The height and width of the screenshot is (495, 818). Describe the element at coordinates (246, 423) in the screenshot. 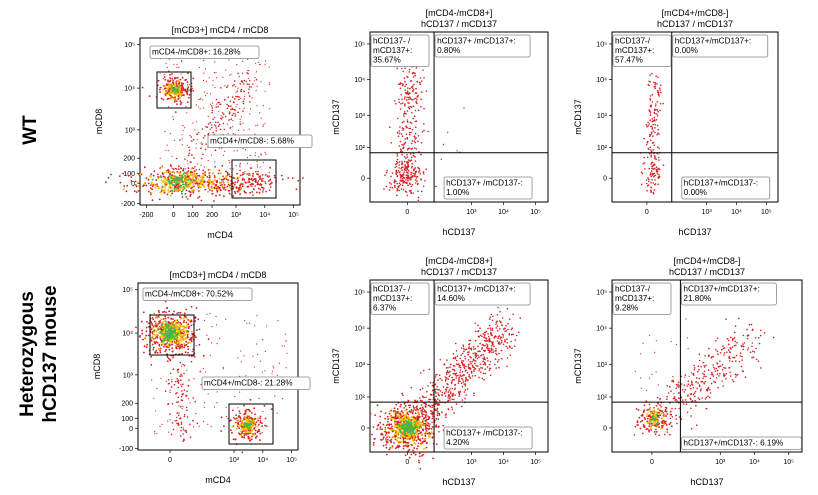

I see `cd4-population-core` at that location.